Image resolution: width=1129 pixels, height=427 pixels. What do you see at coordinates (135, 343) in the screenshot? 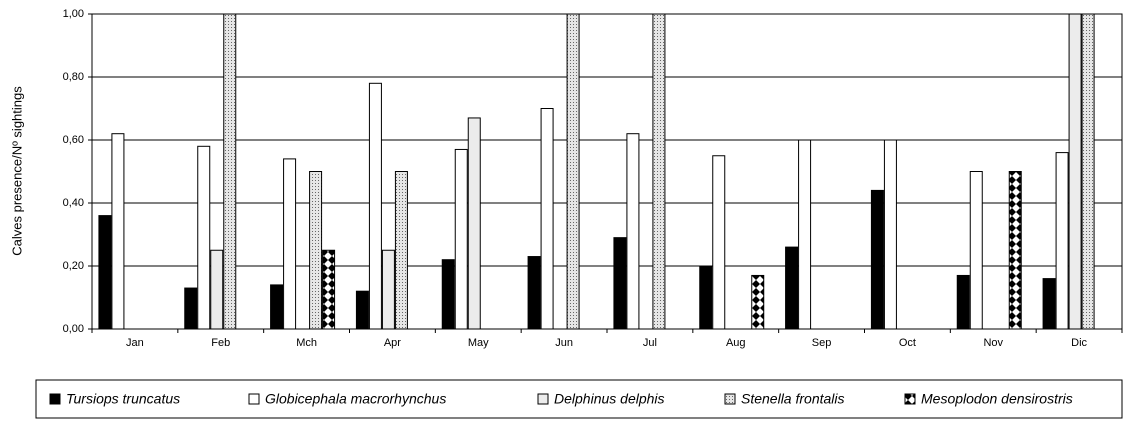
I see `x-tick-label: Jan` at bounding box center [135, 343].